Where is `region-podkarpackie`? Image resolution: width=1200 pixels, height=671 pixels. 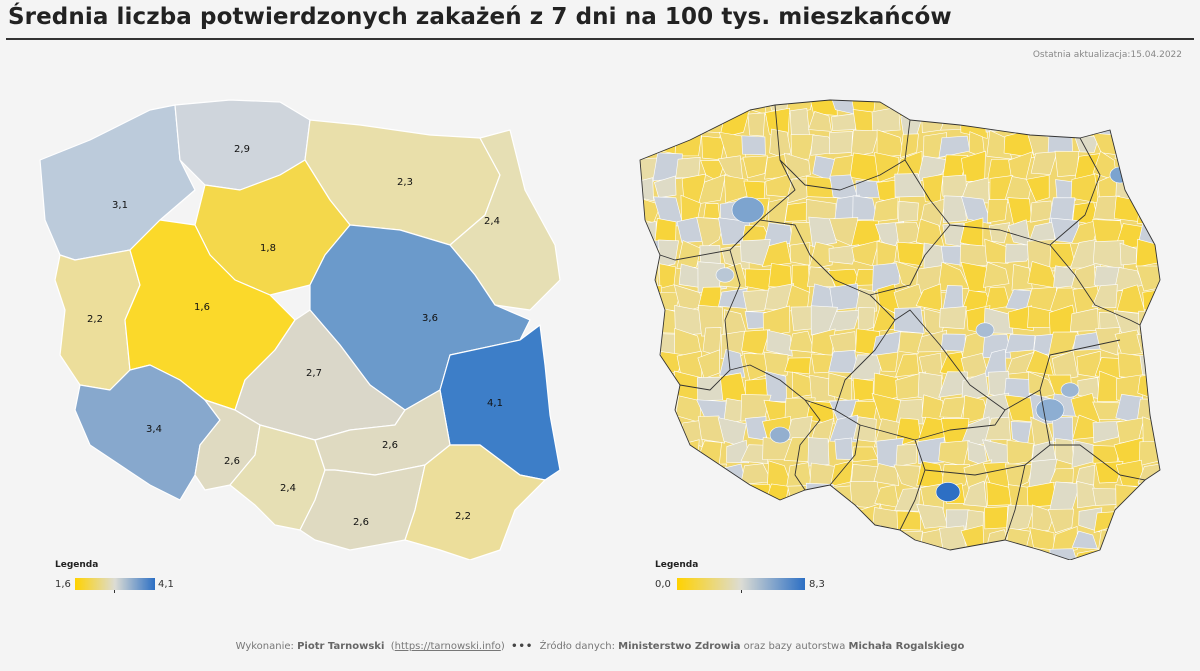
region-podkarpackie is located at coordinates (475, 502).